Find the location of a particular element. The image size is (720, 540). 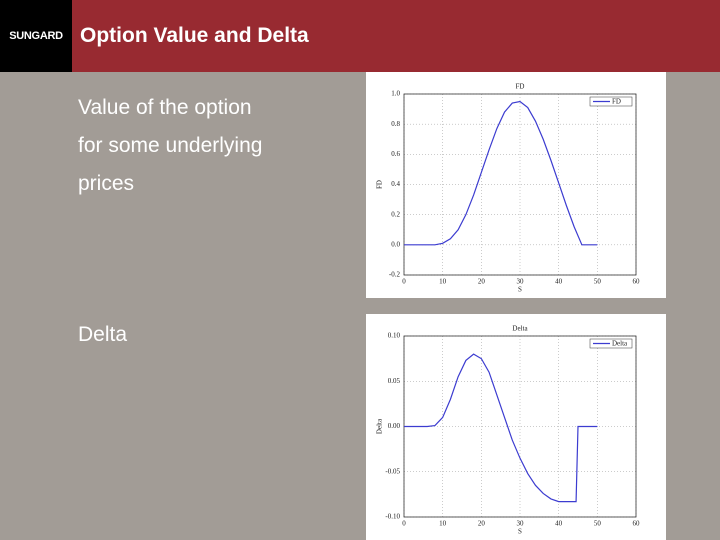

y-tick-label: -0.2 is located at coordinates (395, 275).